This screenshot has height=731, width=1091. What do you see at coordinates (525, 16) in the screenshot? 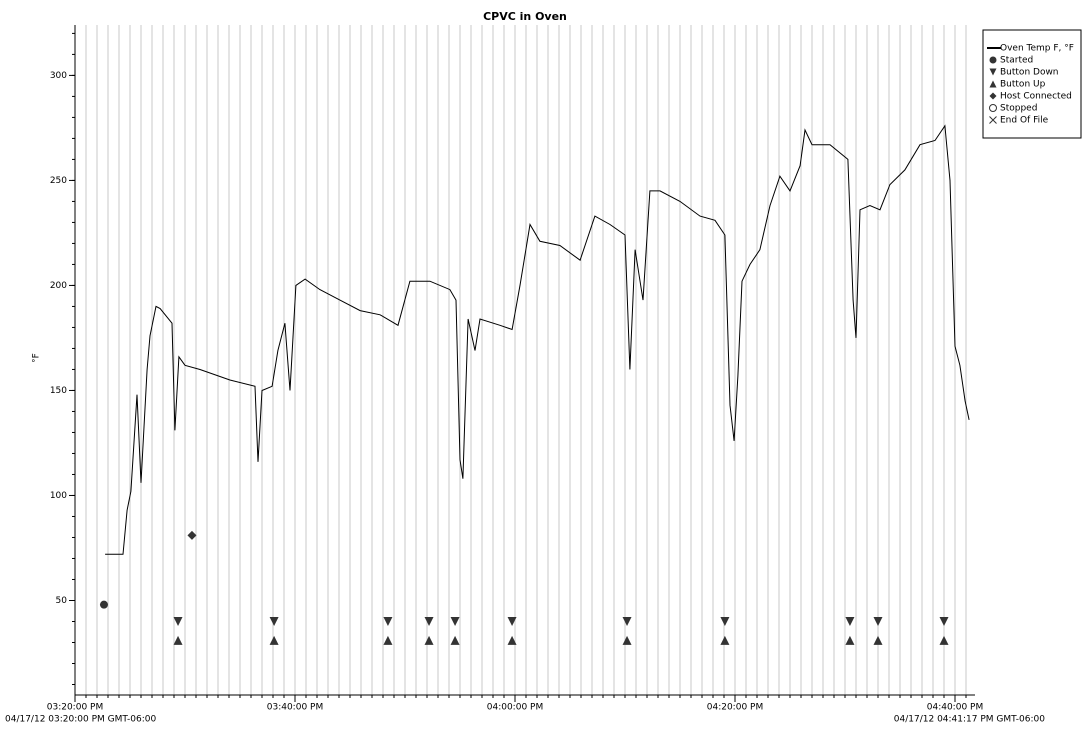
I see `chart-title: CPVC in Oven` at bounding box center [525, 16].